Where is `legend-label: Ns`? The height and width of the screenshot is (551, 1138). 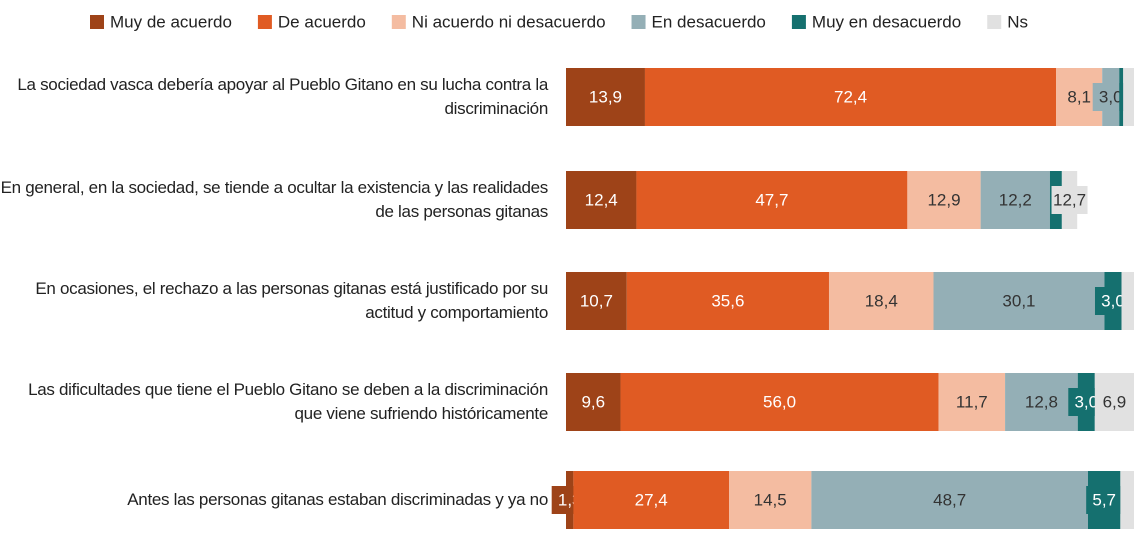 legend-label: Ns is located at coordinates (1017, 21).